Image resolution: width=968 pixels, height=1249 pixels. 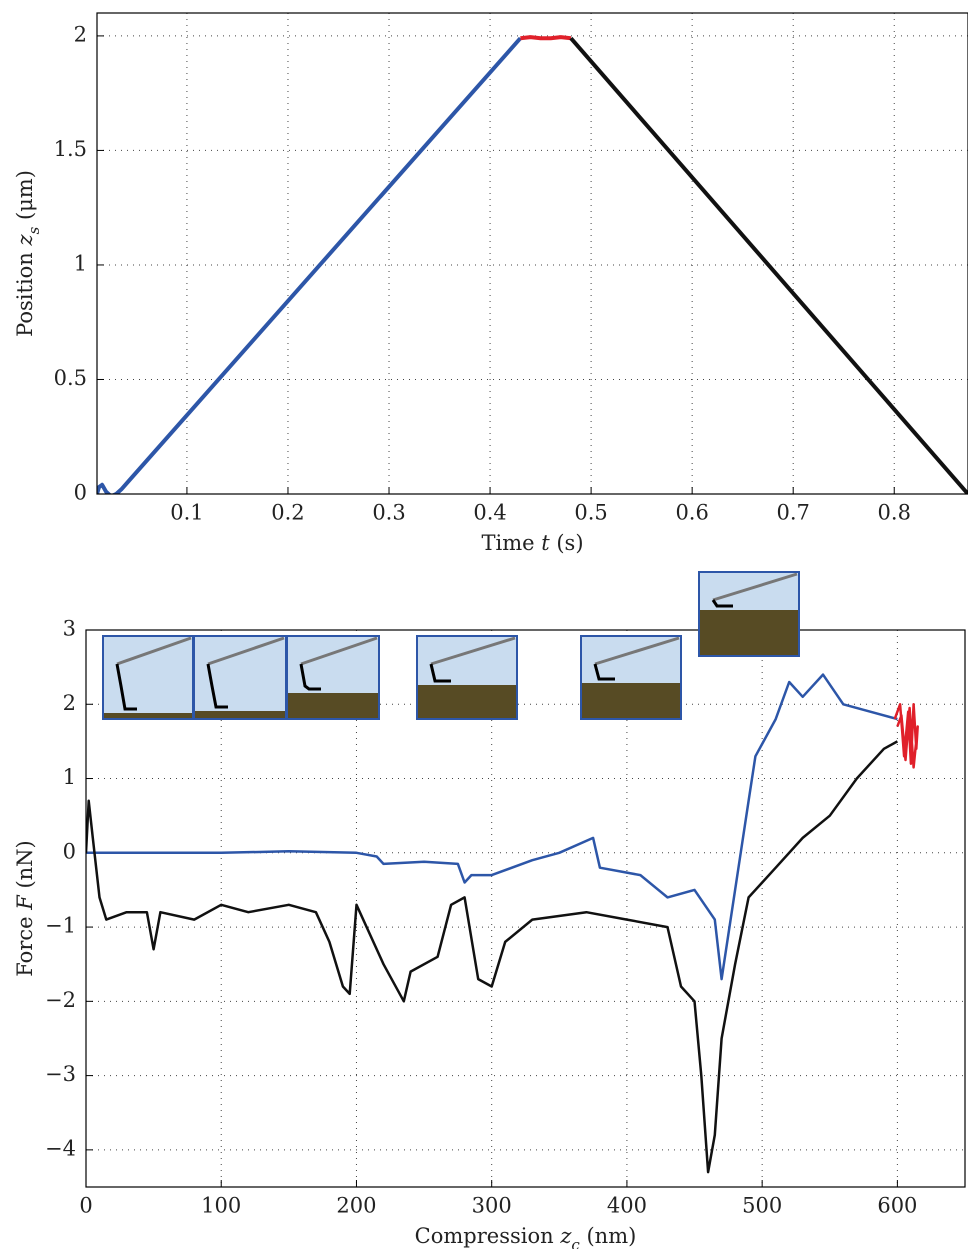 What do you see at coordinates (60, 1074) in the screenshot?
I see `y-tick-label: −3` at bounding box center [60, 1074].